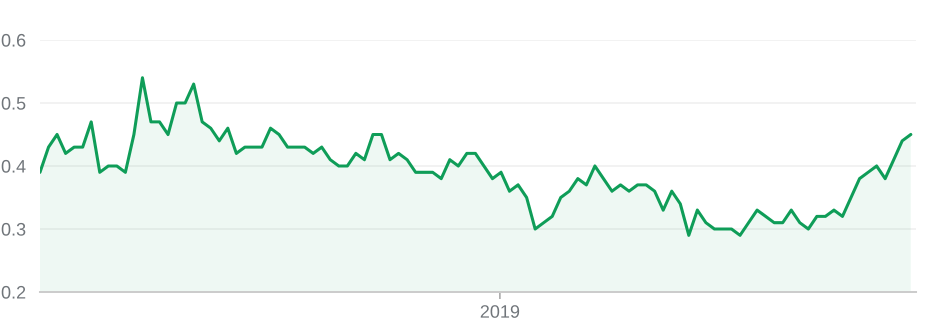  Describe the element at coordinates (14, 103) in the screenshot. I see `y-tick-label: 0.5` at that location.